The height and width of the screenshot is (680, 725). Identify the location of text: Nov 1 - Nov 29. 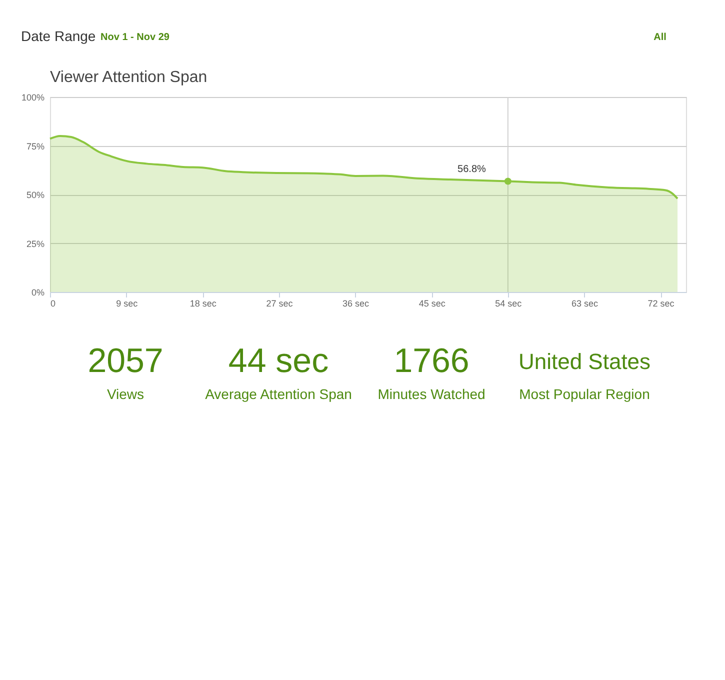
(135, 37).